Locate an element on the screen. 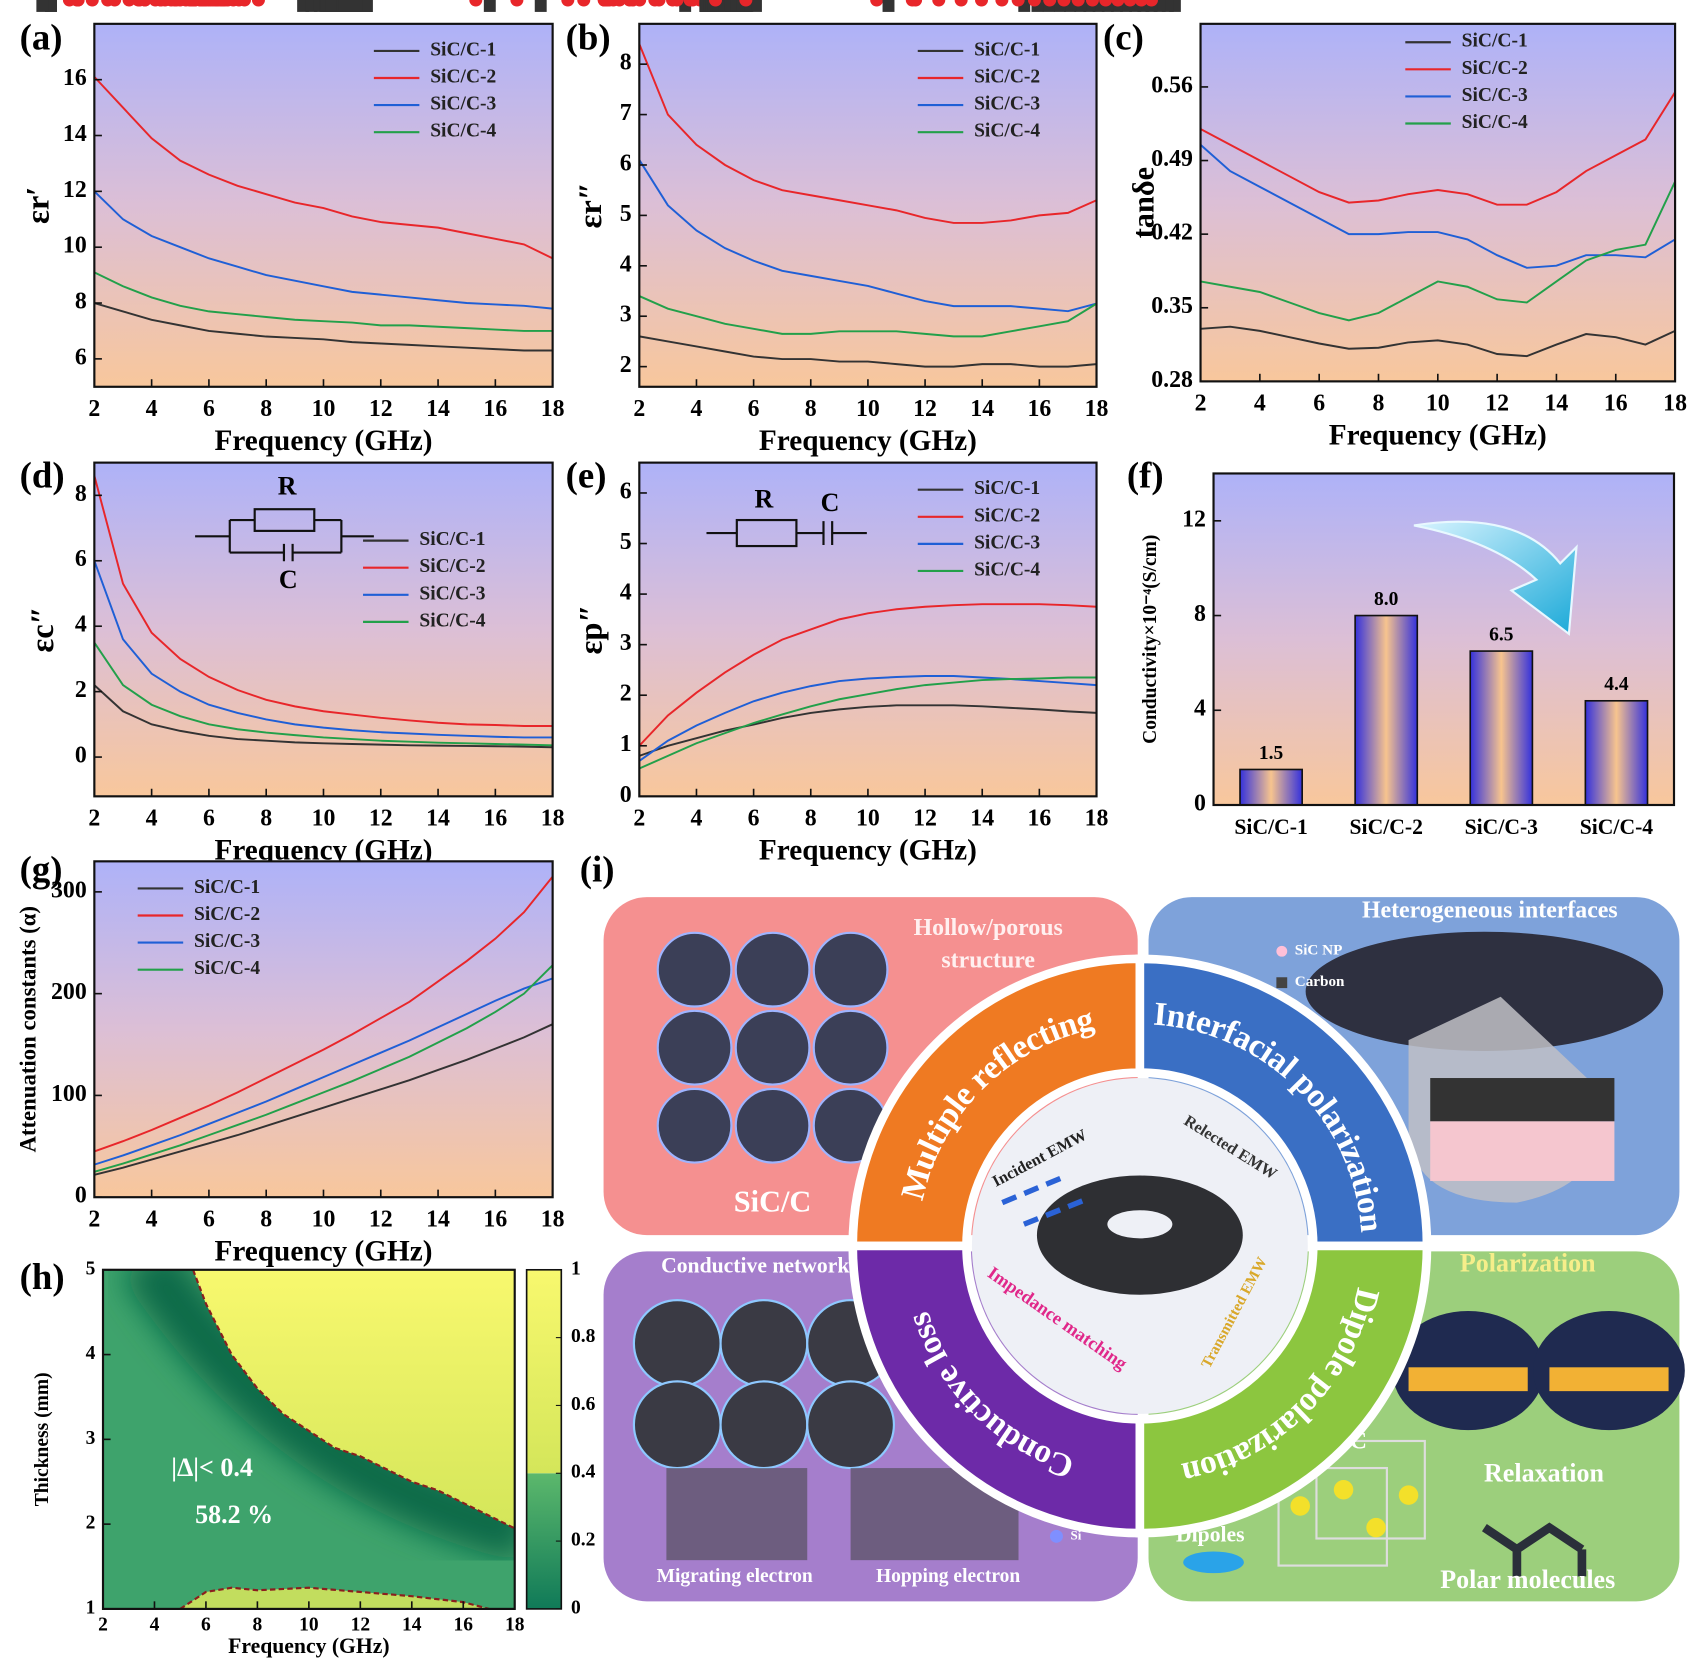 This screenshot has width=1699, height=1675. x-tick-label: 2 is located at coordinates (1201, 404).